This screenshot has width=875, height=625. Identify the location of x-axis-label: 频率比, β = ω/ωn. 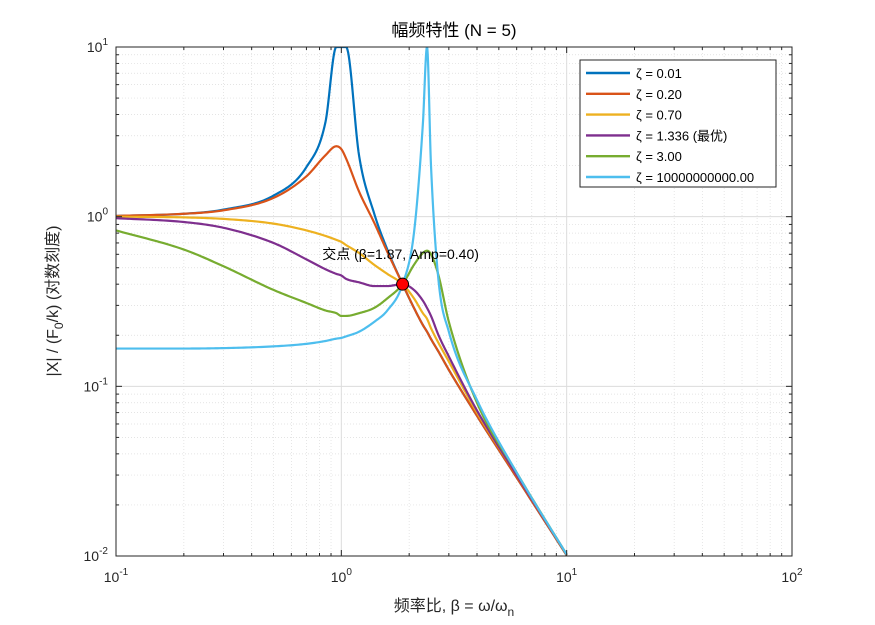
(454, 608).